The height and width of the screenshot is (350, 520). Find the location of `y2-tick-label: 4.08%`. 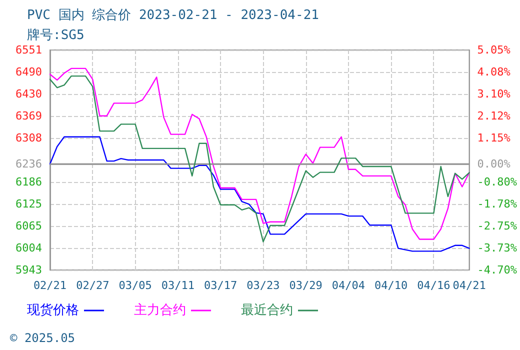

y2-tick-label: 4.08% is located at coordinates (494, 71).